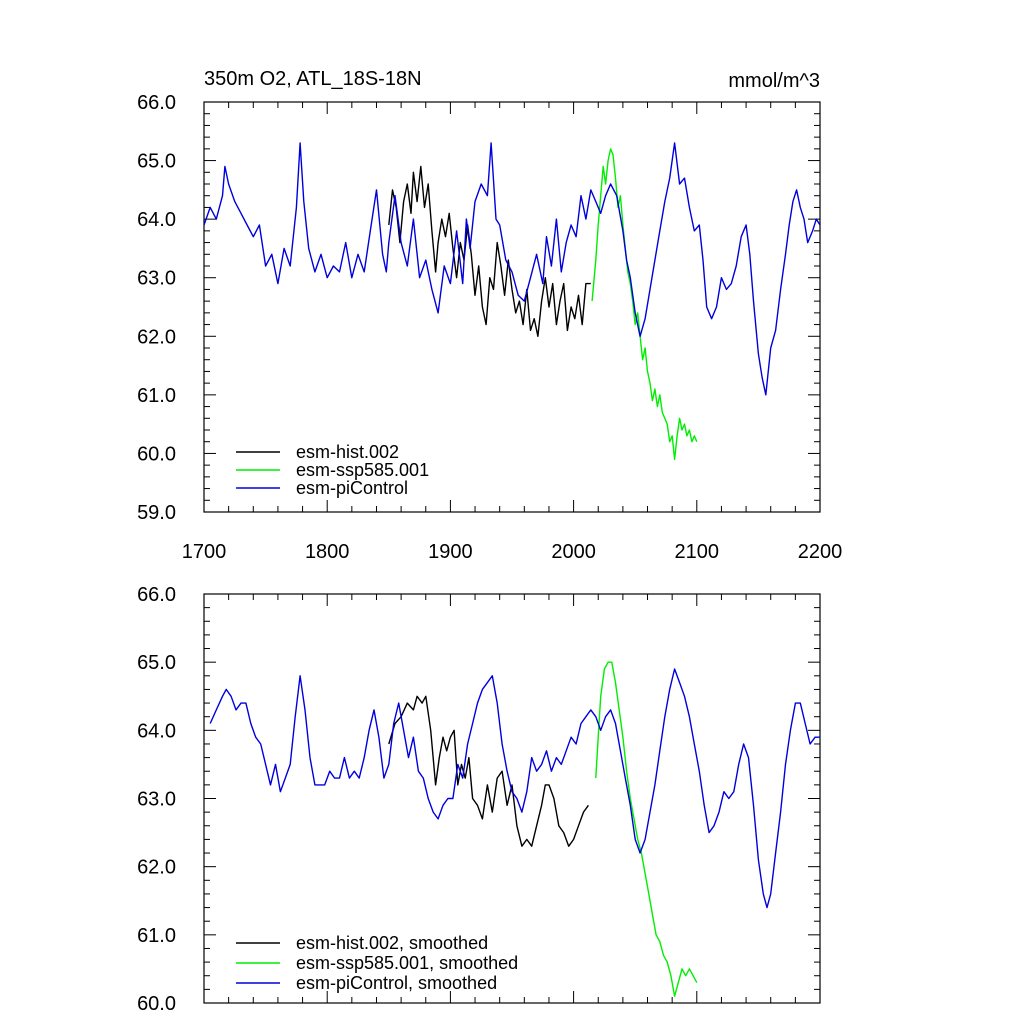 The image size is (1024, 1024). What do you see at coordinates (327, 552) in the screenshot?
I see `x-tick-label: 1800` at bounding box center [327, 552].